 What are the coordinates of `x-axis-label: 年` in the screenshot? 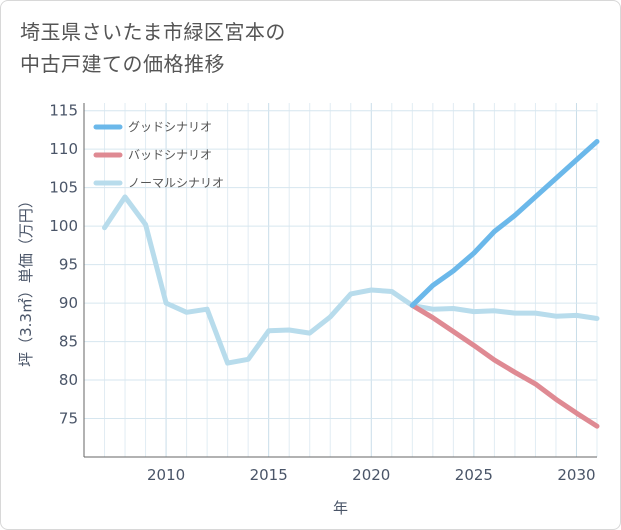 It's located at (340, 508).